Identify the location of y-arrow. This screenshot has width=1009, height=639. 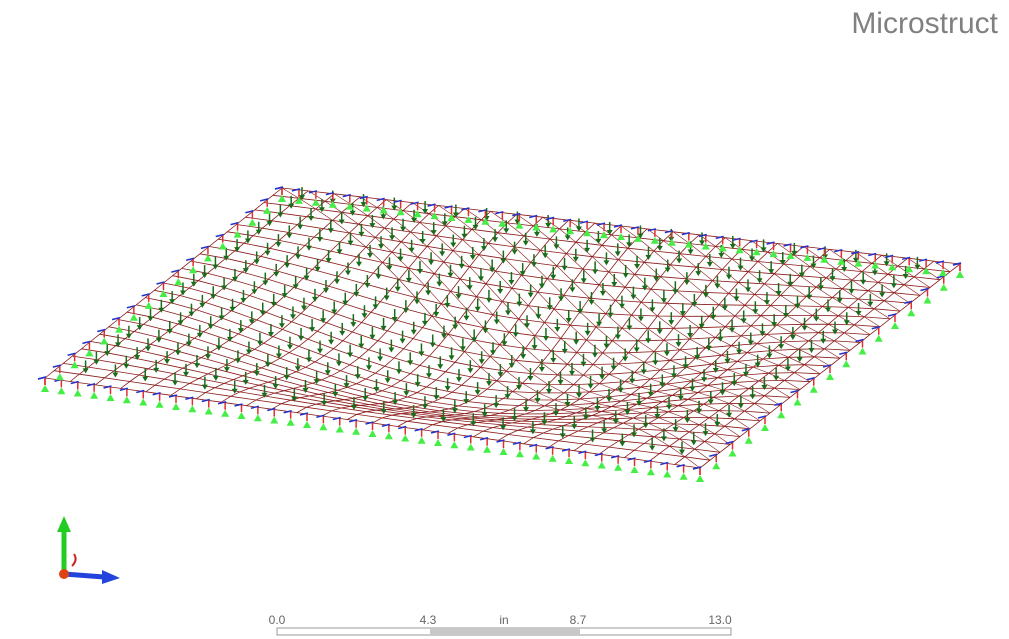
(64, 524).